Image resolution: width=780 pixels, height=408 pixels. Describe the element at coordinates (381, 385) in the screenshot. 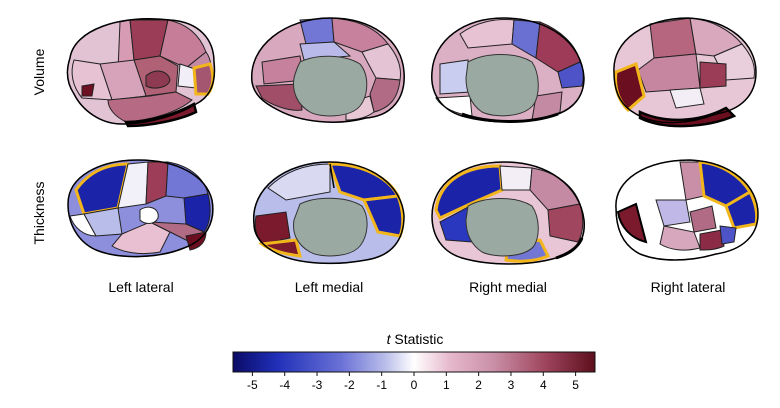

I see `colorbar-tick-label: -1` at that location.